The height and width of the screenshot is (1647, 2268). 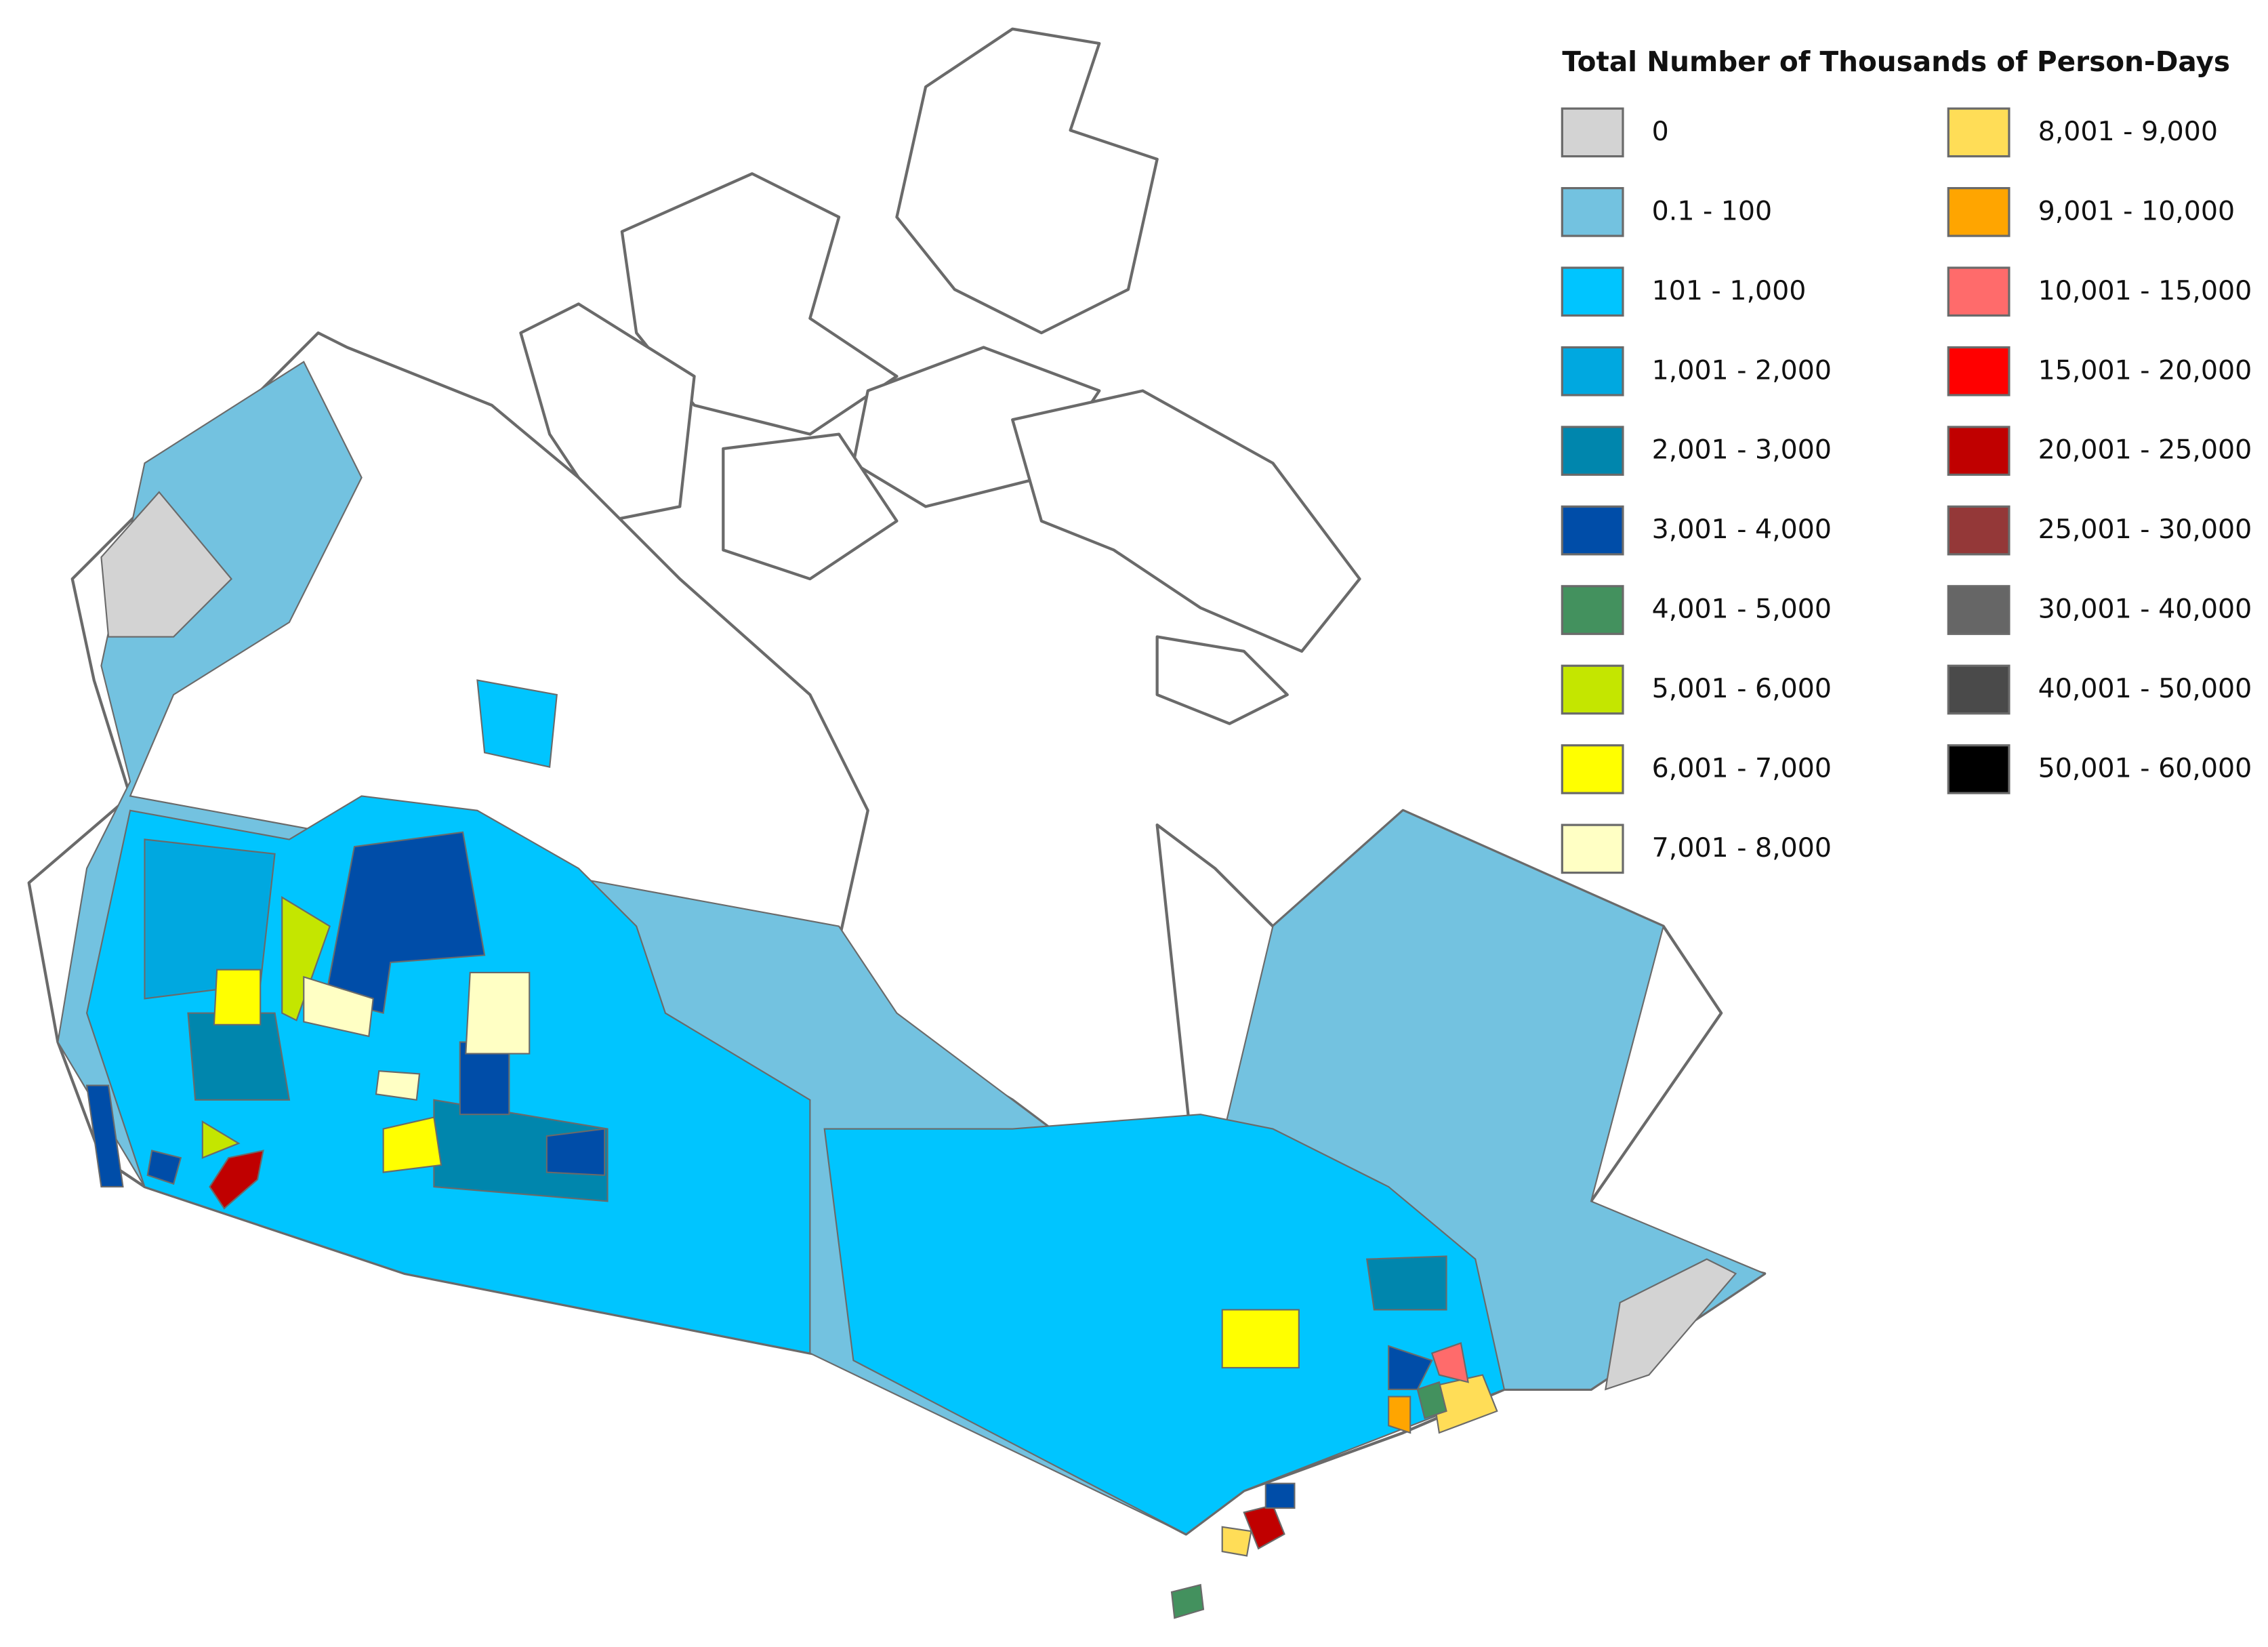 What do you see at coordinates (1742, 529) in the screenshot?
I see `legend-label: 3,001 - 4,000` at bounding box center [1742, 529].